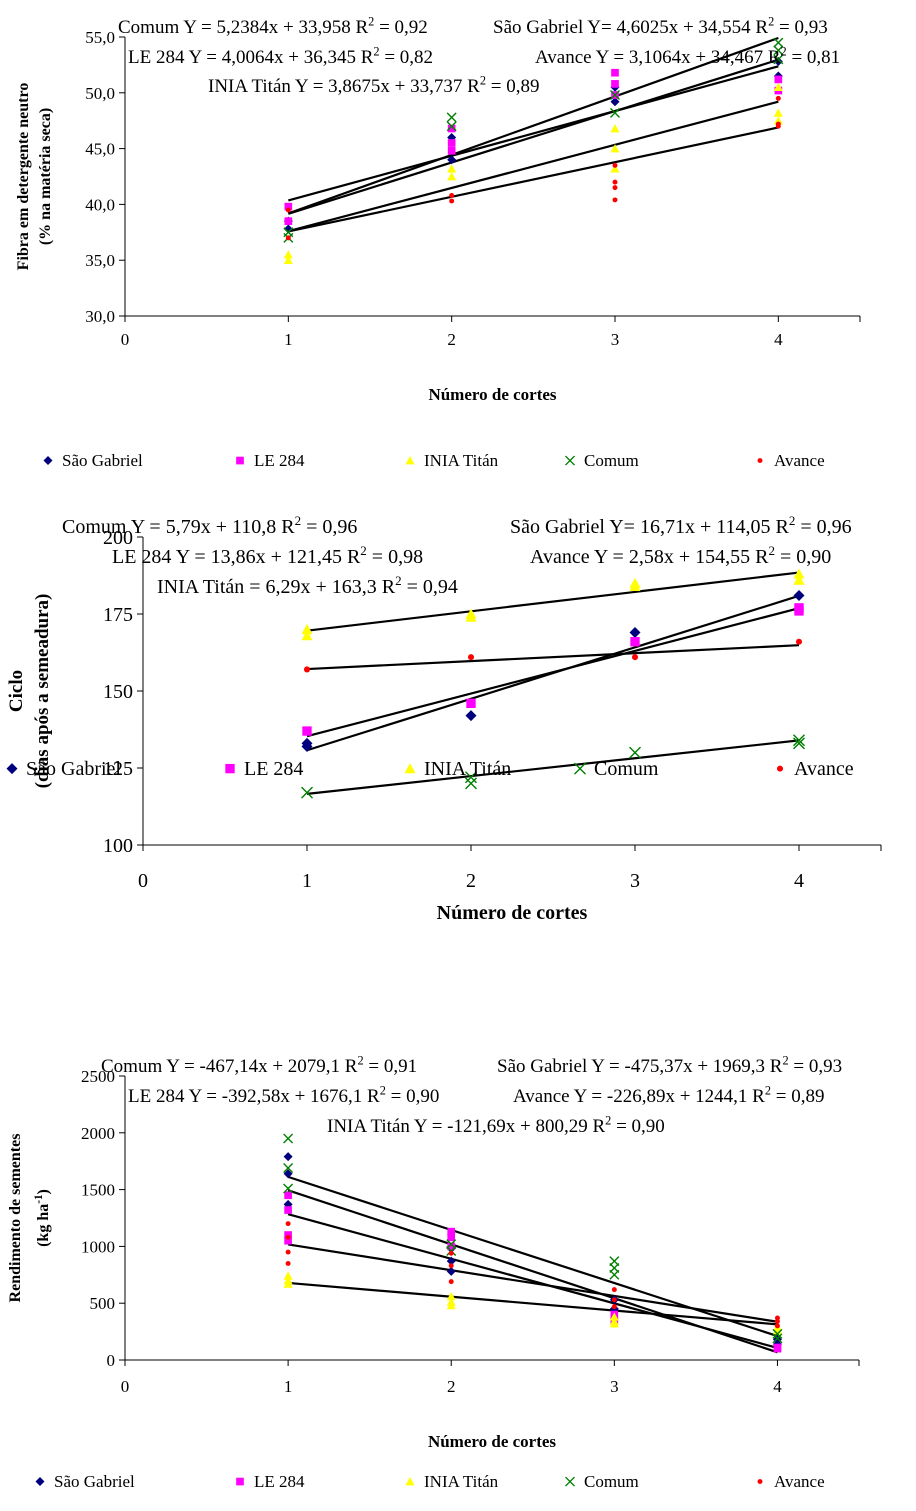 The image size is (916, 1511). I want to click on legend-label: Comum, so click(626, 769).